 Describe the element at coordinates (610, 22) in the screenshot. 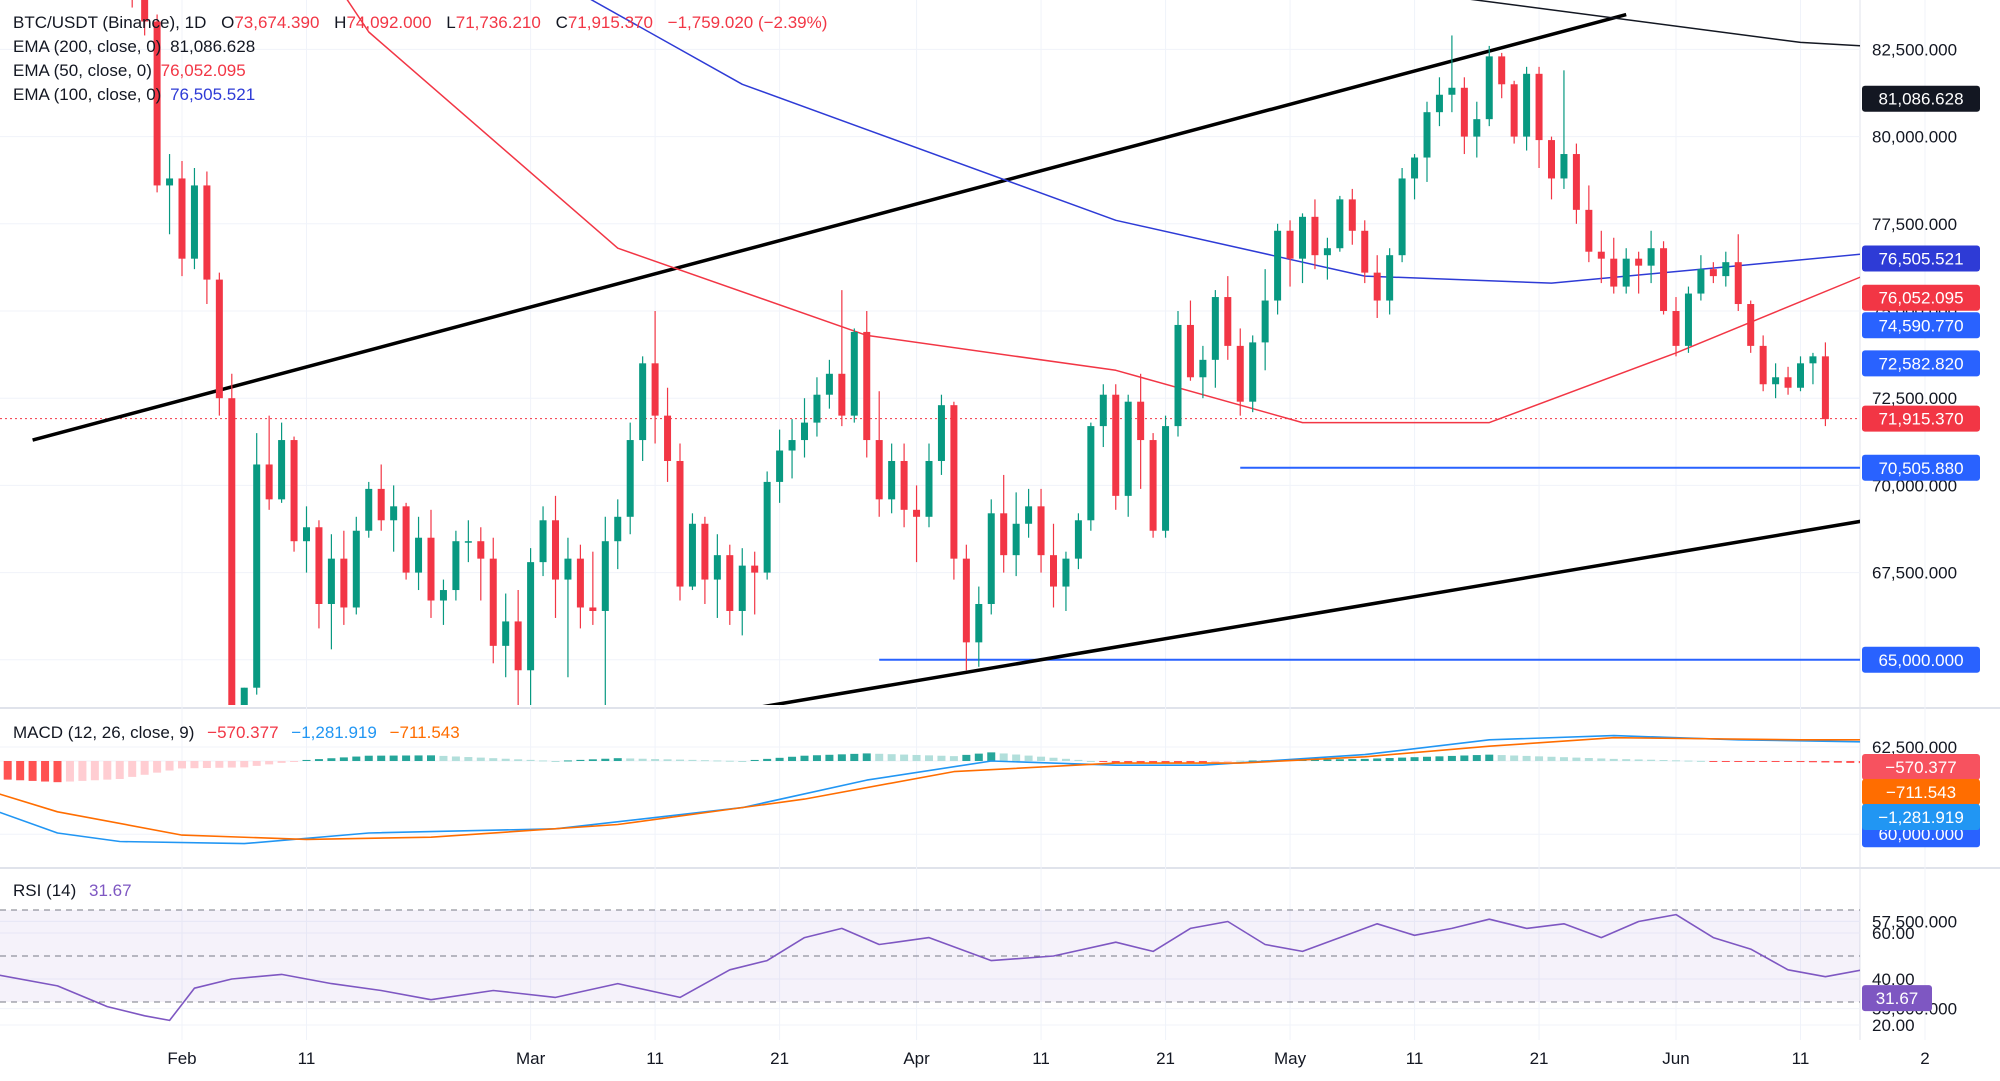

I see `close-value: 71,915.370` at that location.